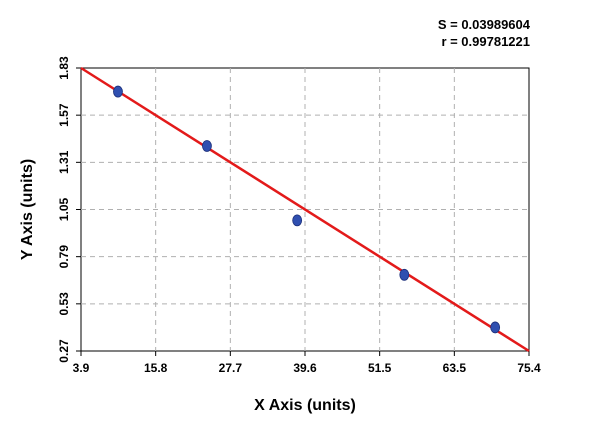 The height and width of the screenshot is (432, 600). I want to click on s-statistic: S = 0.03989604, so click(483, 24).